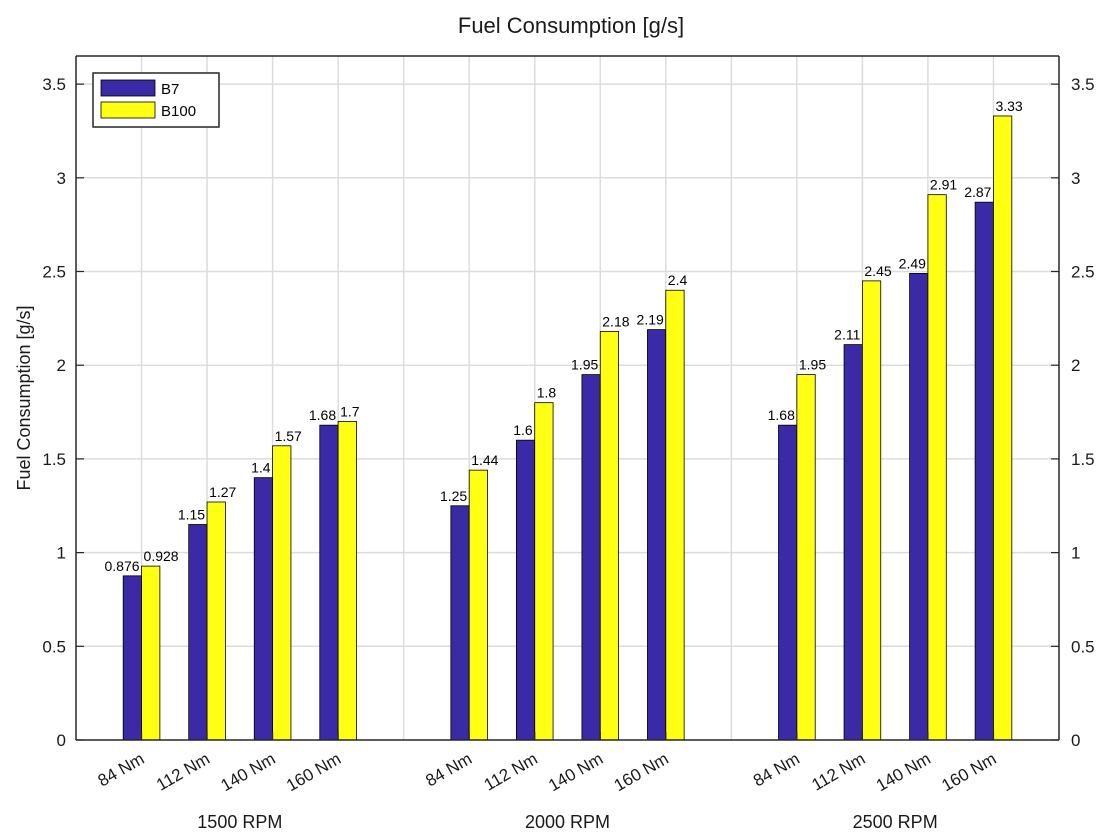 The width and height of the screenshot is (1120, 840). Describe the element at coordinates (61, 553) in the screenshot. I see `y-tick-label-left: 1` at that location.